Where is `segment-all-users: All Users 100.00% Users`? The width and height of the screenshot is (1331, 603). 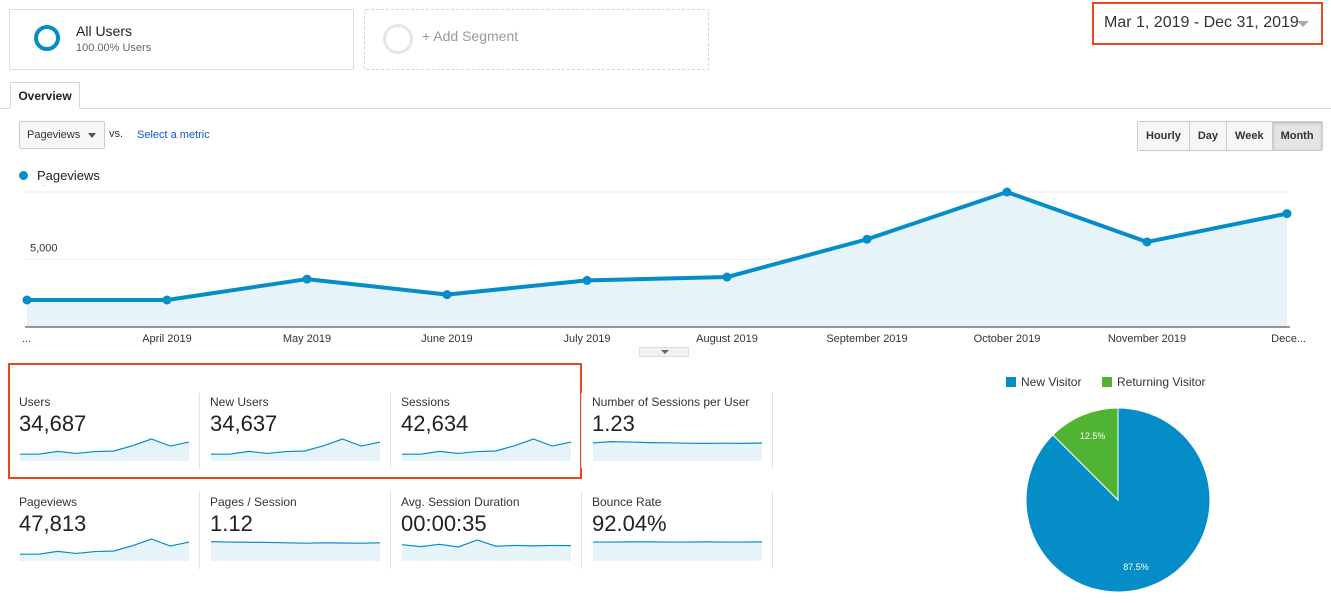 segment-all-users: All Users 100.00% Users is located at coordinates (181, 39).